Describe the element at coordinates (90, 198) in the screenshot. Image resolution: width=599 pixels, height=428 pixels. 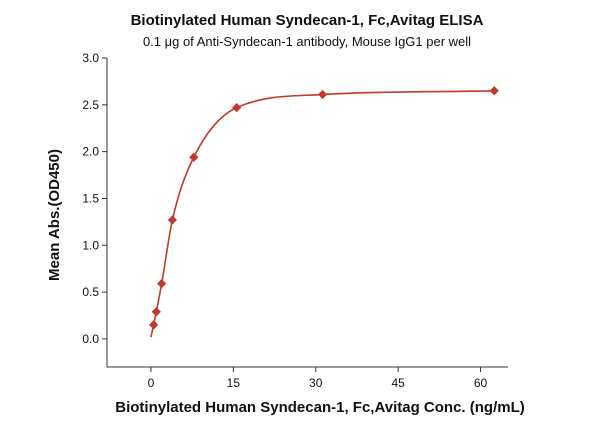
I see `y-tick-label: 1.5` at that location.